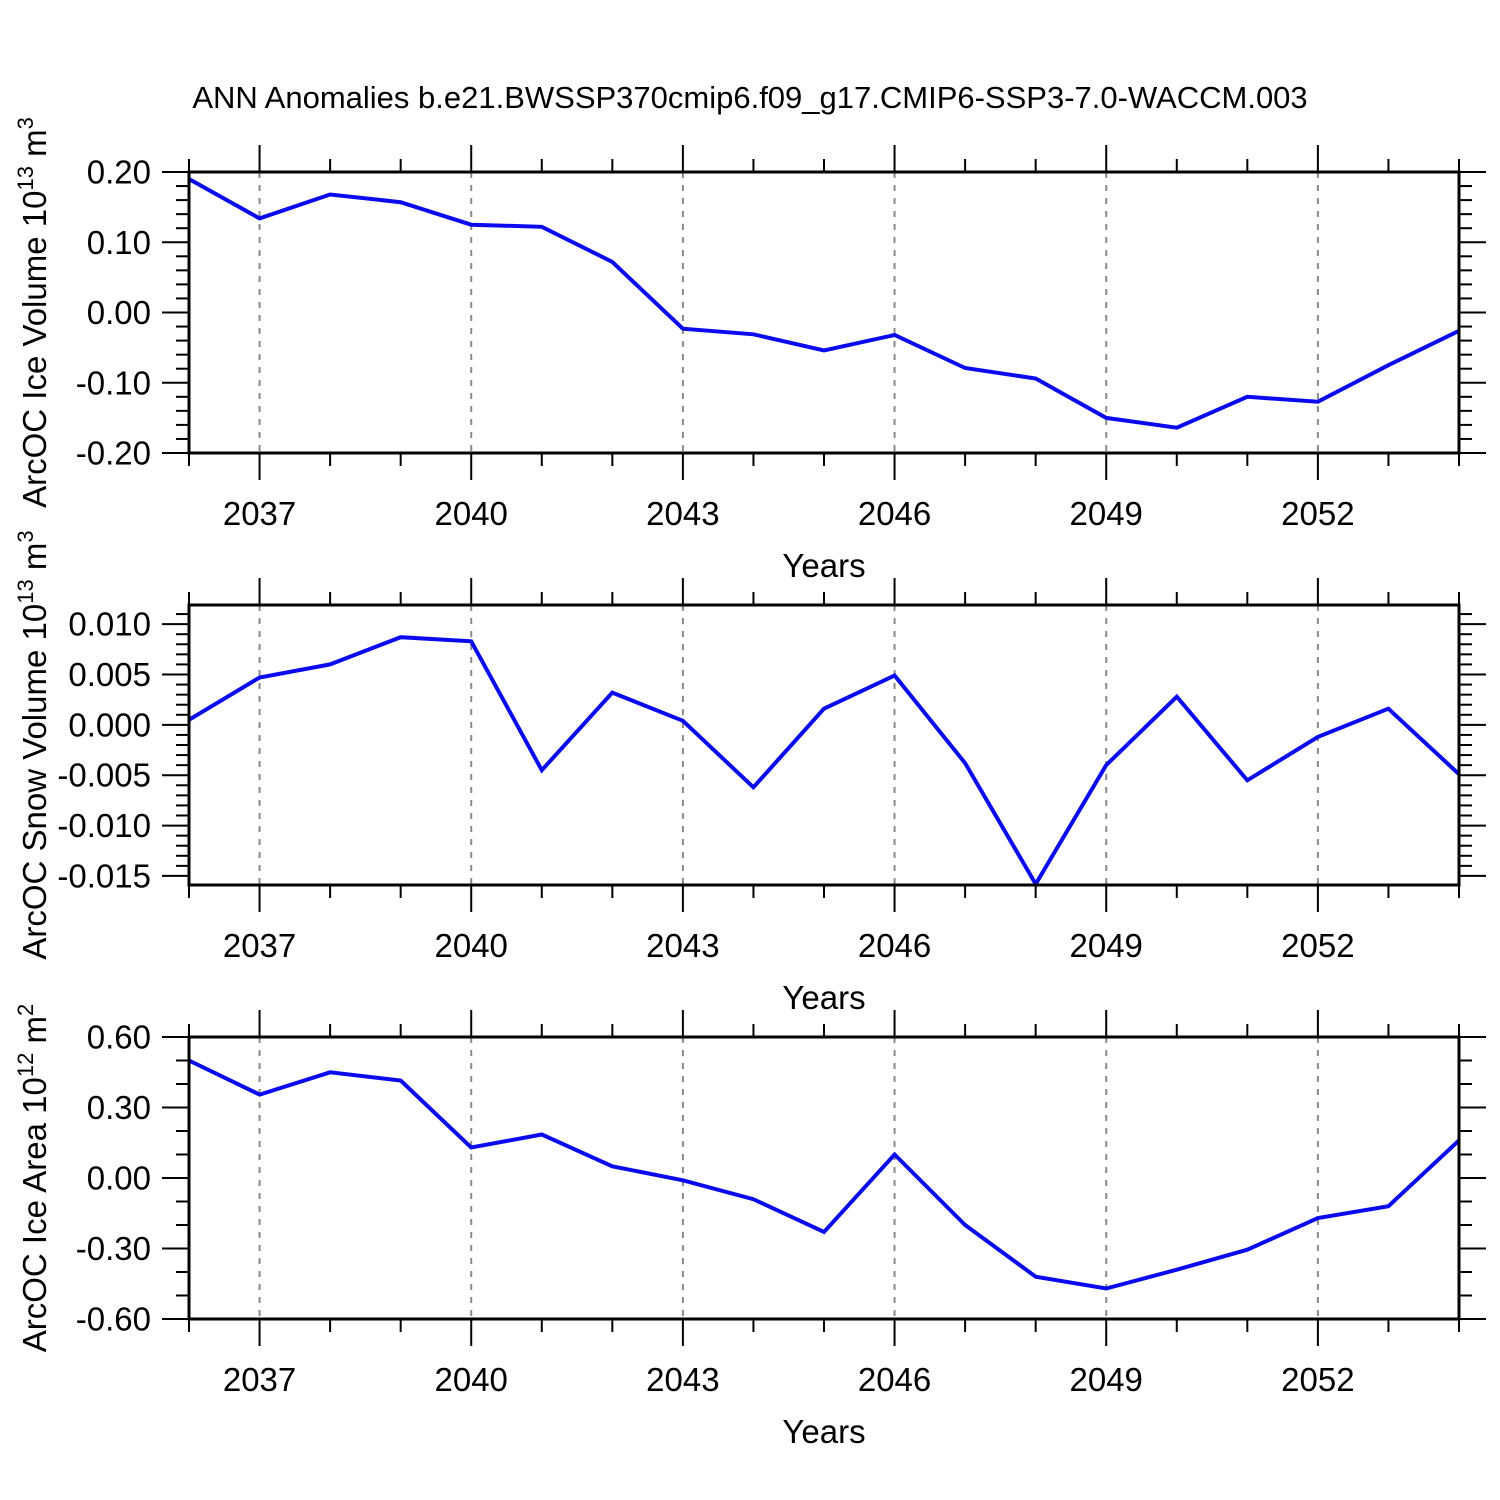 Image resolution: width=1500 pixels, height=1500 pixels. I want to click on y-tick-label: -0.010, so click(104, 825).